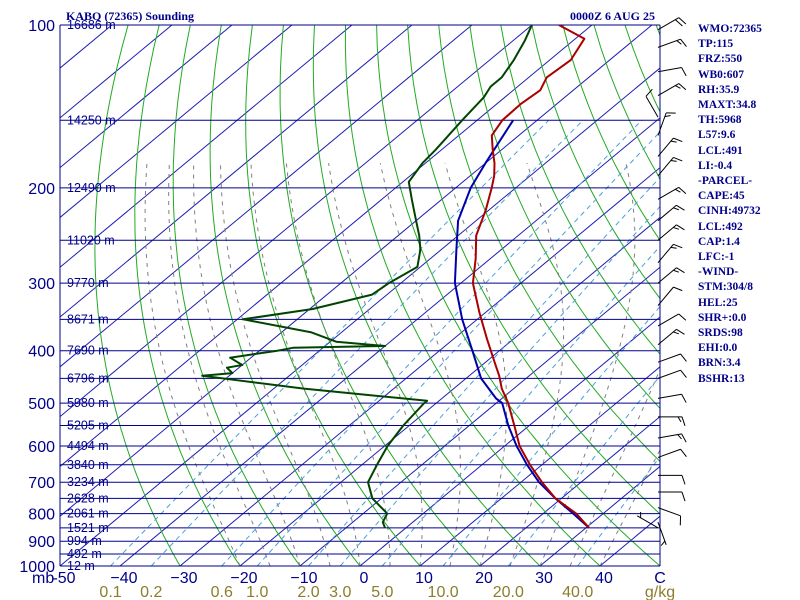 Image resolution: width=800 pixels, height=600 pixels. What do you see at coordinates (718, 302) in the screenshot?
I see `sounding-index-item: HEL:25` at bounding box center [718, 302].